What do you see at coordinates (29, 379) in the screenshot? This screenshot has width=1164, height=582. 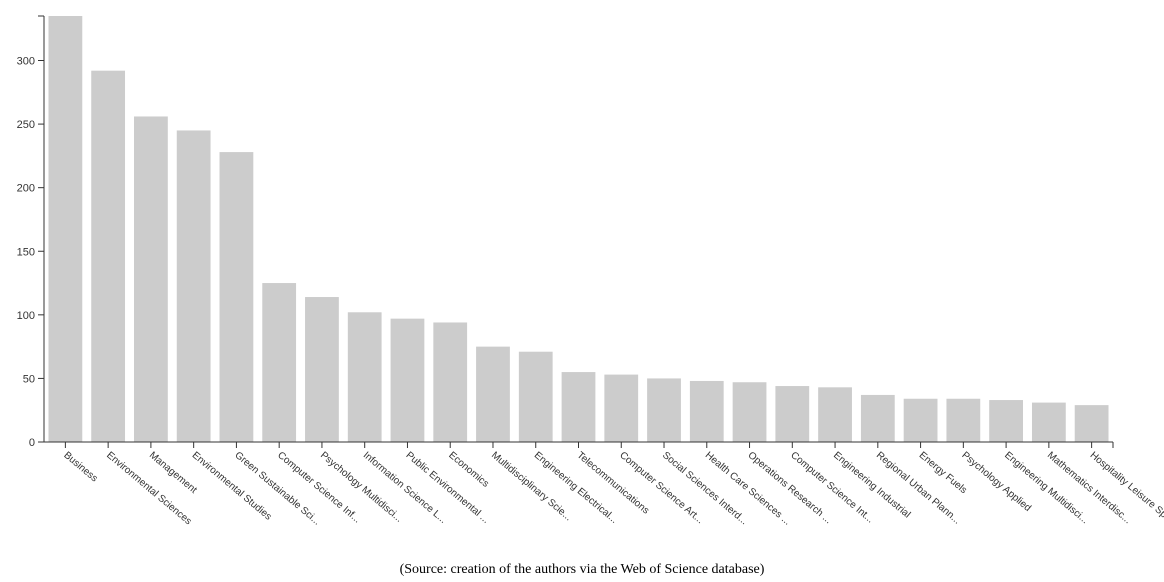 I see `y-tick-label-50: 50` at bounding box center [29, 379].